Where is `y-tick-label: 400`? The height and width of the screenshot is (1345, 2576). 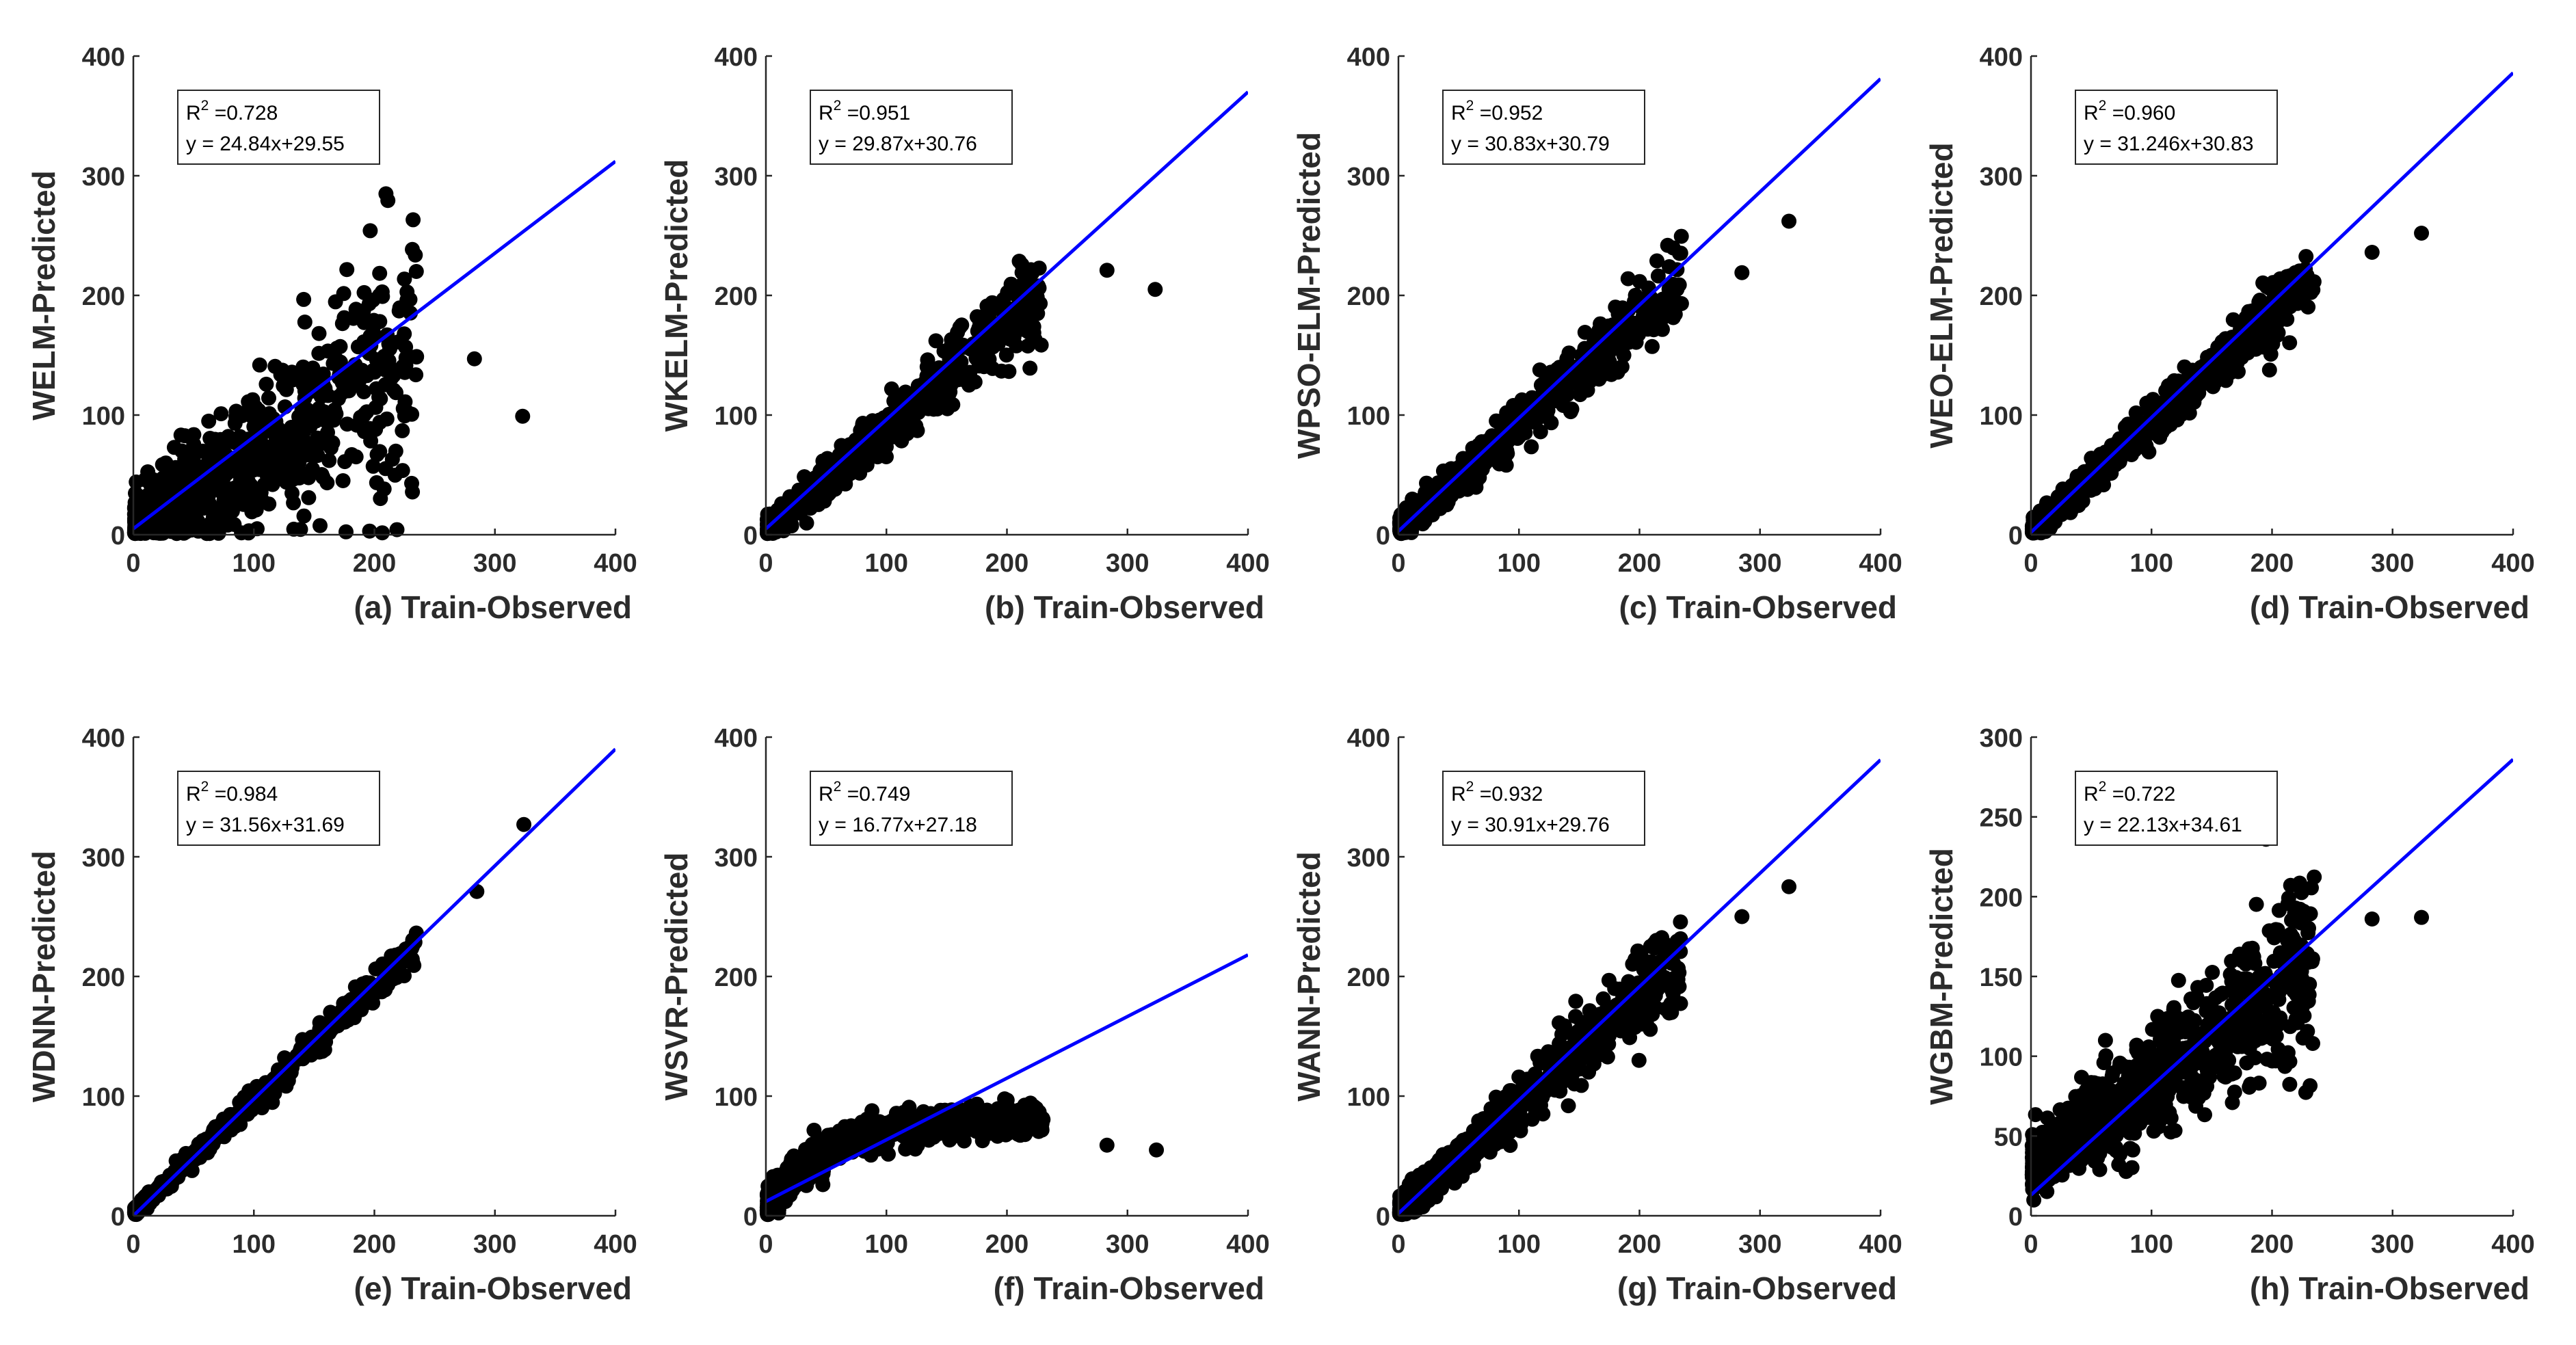
y-tick-label: 400 is located at coordinates (2001, 57).